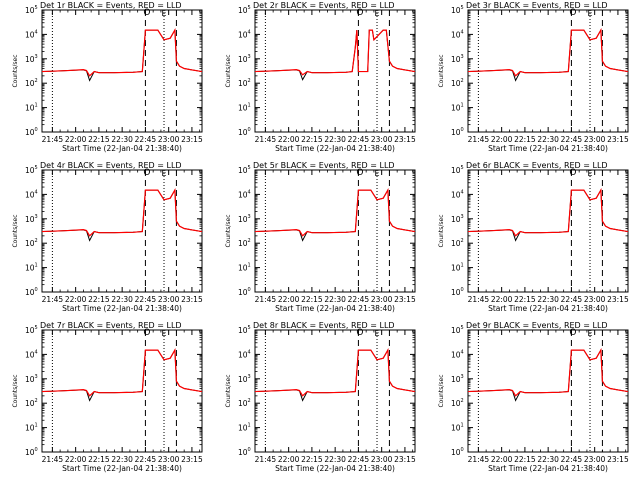 Image resolution: width=640 pixels, height=480 pixels. Describe the element at coordinates (537, 325) in the screenshot. I see `panel-title: Det 9r BLACK = Events, RED = LLD` at that location.